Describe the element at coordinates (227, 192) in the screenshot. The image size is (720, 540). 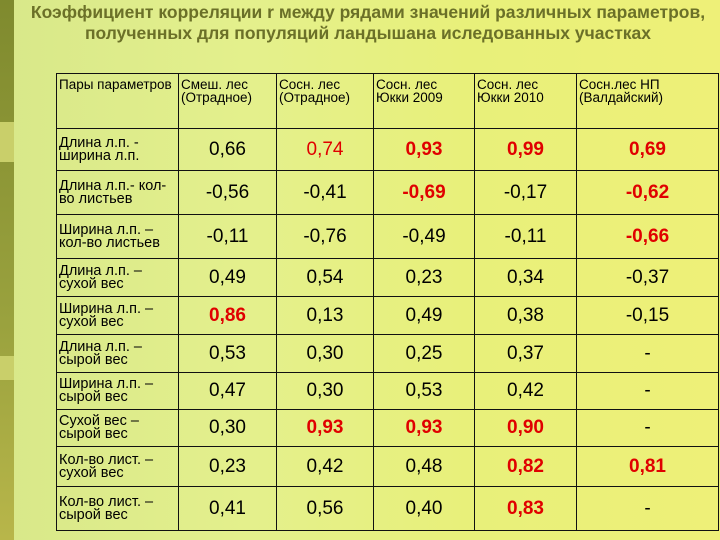
I see `value-cell: -0,56` at that location.